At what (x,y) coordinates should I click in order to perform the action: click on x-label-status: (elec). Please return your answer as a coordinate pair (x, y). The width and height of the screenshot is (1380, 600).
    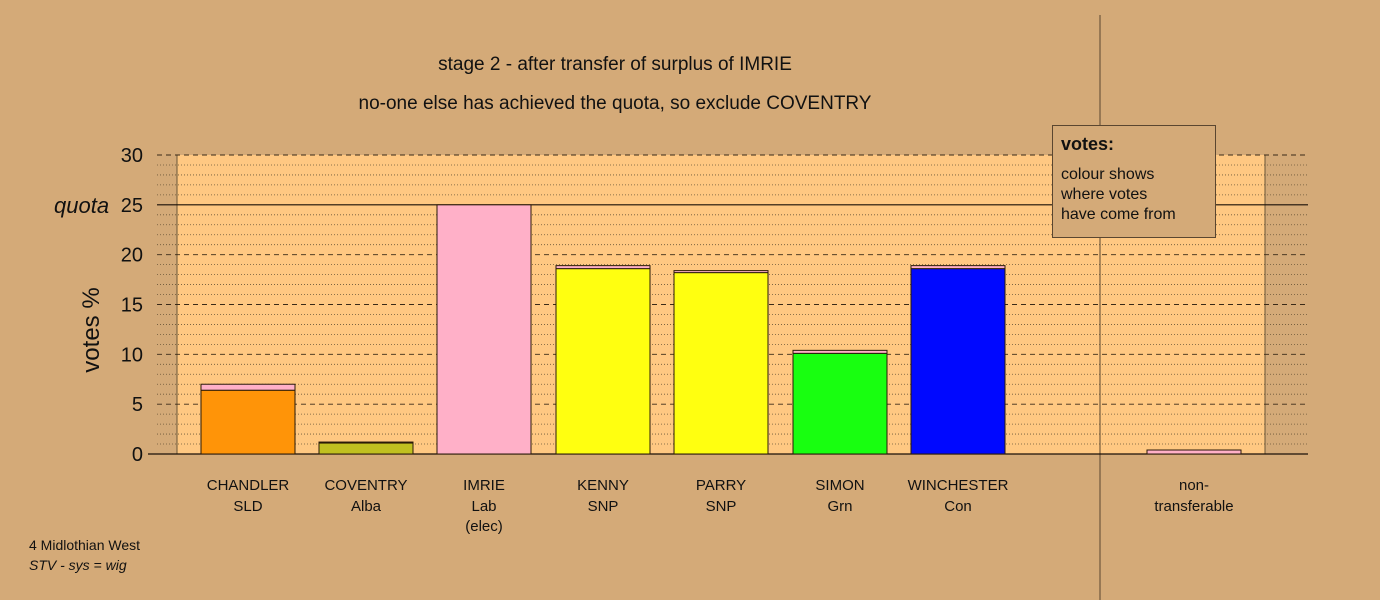
    Looking at the image, I should click on (484, 526).